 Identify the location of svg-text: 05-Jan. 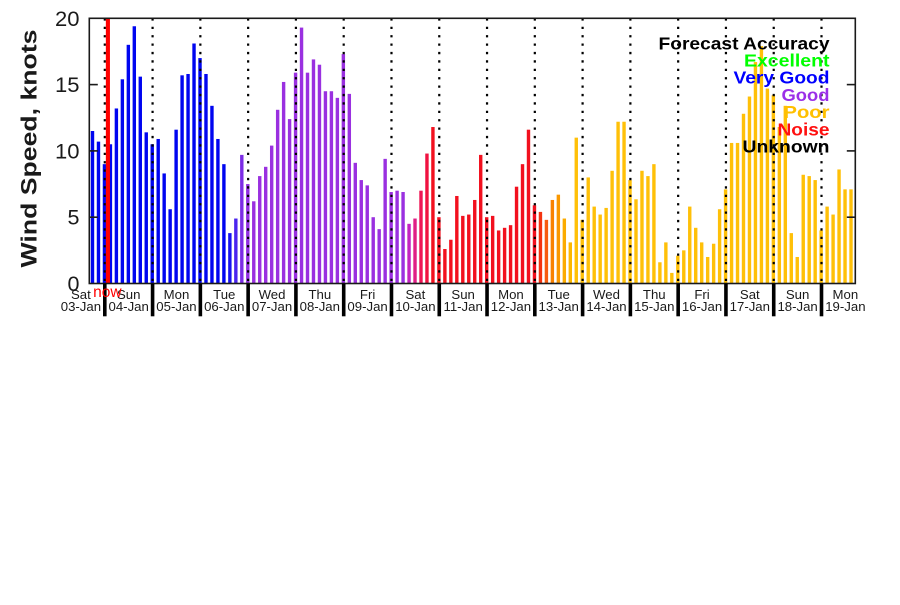
(176, 306).